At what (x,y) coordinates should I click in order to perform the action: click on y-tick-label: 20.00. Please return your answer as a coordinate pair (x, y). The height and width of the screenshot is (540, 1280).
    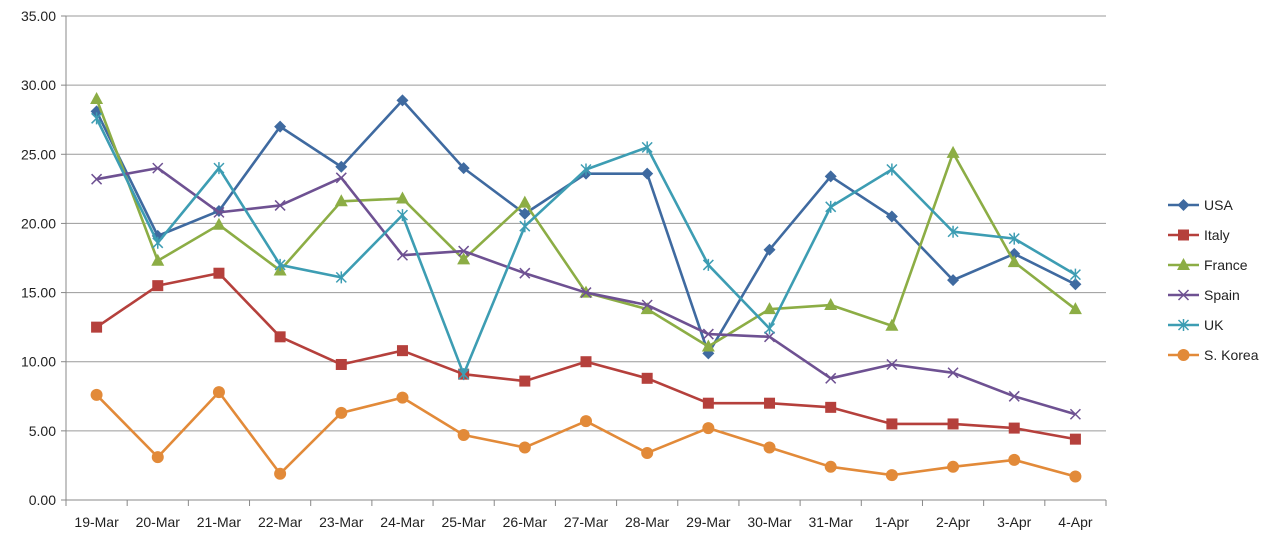
    Looking at the image, I should click on (38, 223).